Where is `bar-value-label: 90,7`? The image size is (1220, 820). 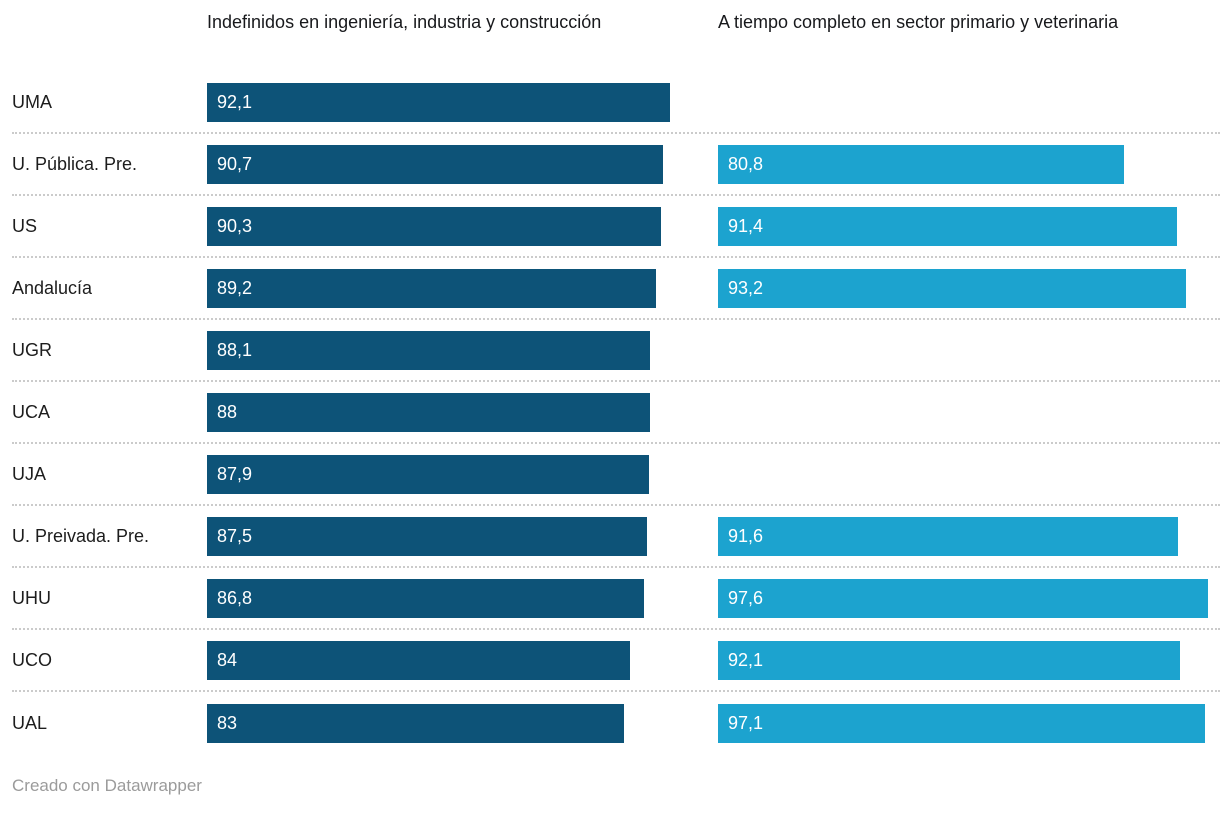
bar-value-label: 90,7 is located at coordinates (235, 163).